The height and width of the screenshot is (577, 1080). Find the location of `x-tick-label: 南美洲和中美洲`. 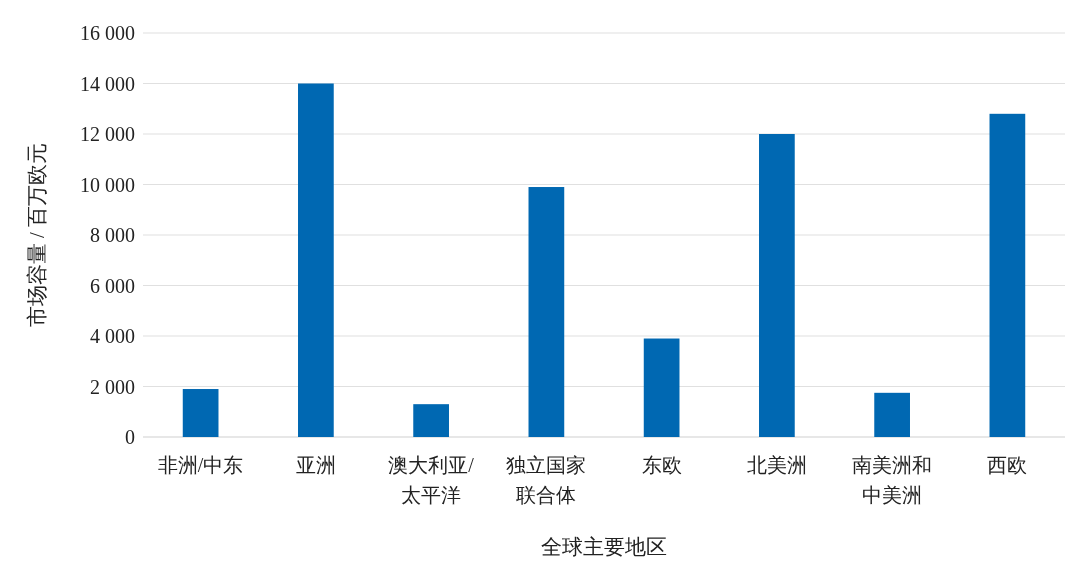

x-tick-label: 南美洲和中美洲 is located at coordinates (892, 480).